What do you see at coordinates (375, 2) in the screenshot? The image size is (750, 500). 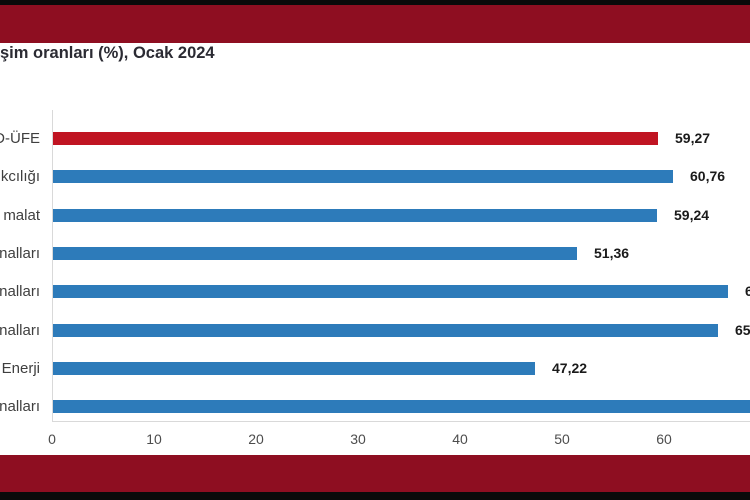 I see `top-black-border` at bounding box center [375, 2].